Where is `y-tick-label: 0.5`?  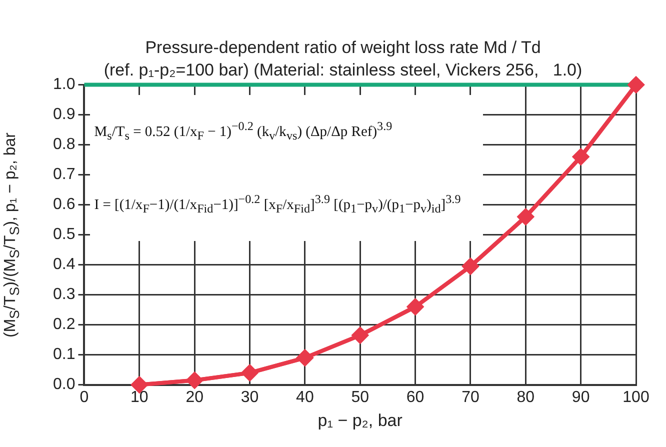 y-tick-label: 0.5 is located at coordinates (64, 235).